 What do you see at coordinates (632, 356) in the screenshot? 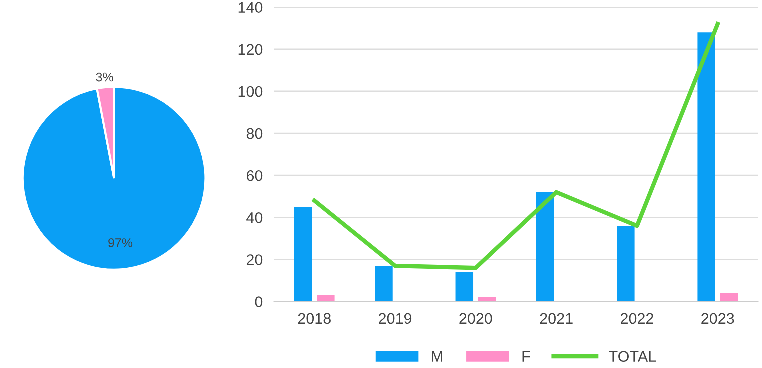
I see `legend-label: TOTAL` at bounding box center [632, 356].